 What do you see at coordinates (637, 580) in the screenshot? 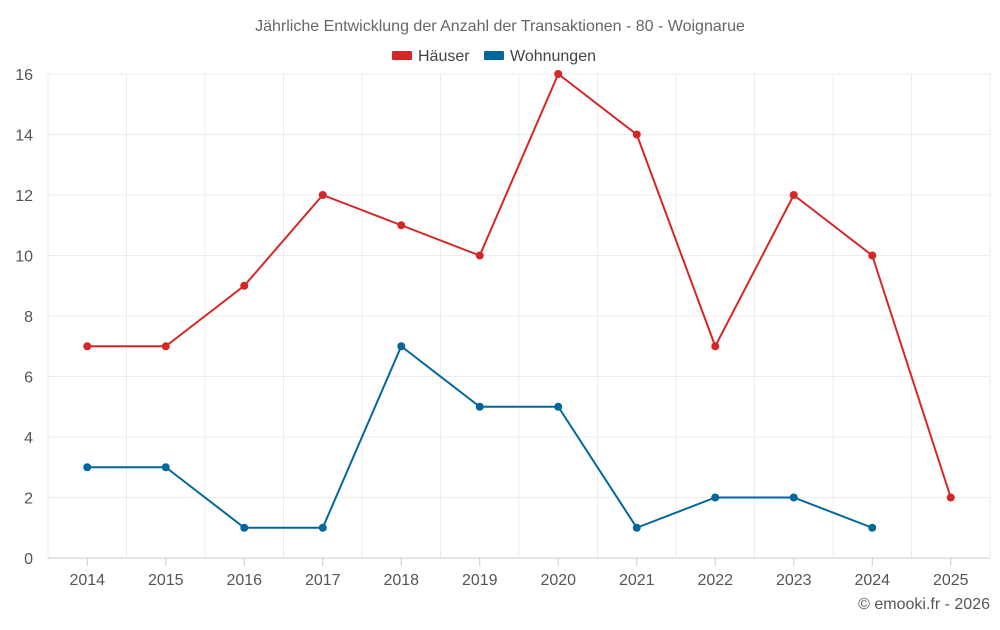
I see `x-tick-label: 2021` at bounding box center [637, 580].